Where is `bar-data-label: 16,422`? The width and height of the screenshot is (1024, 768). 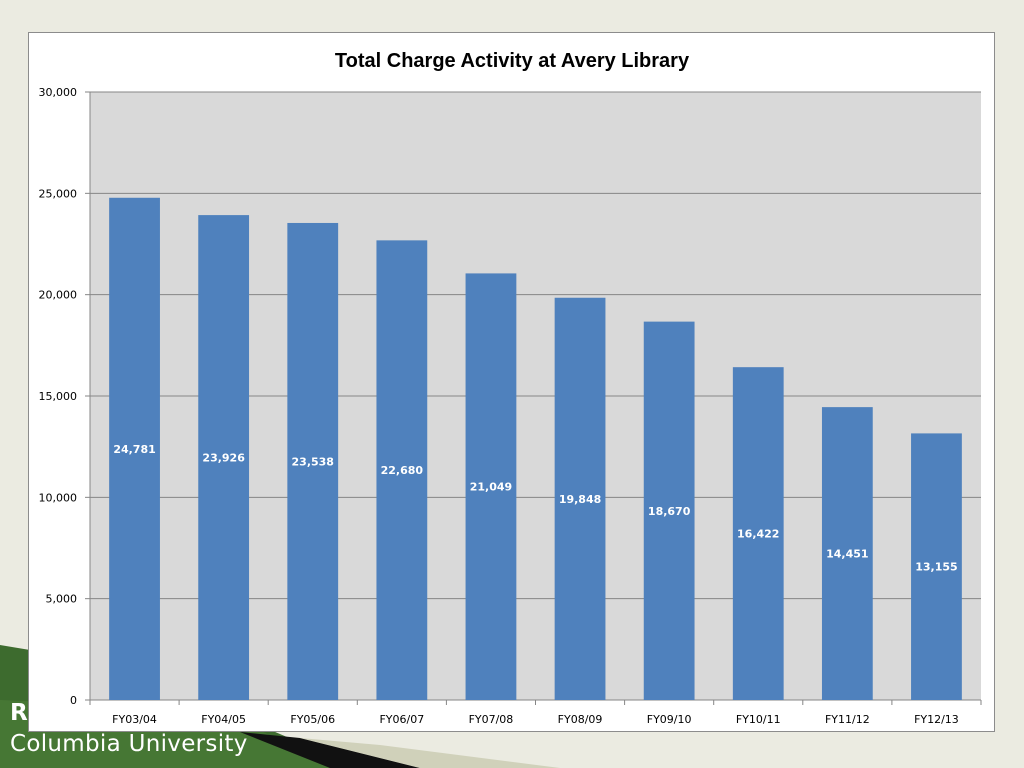
bar-data-label: 16,422 is located at coordinates (758, 534).